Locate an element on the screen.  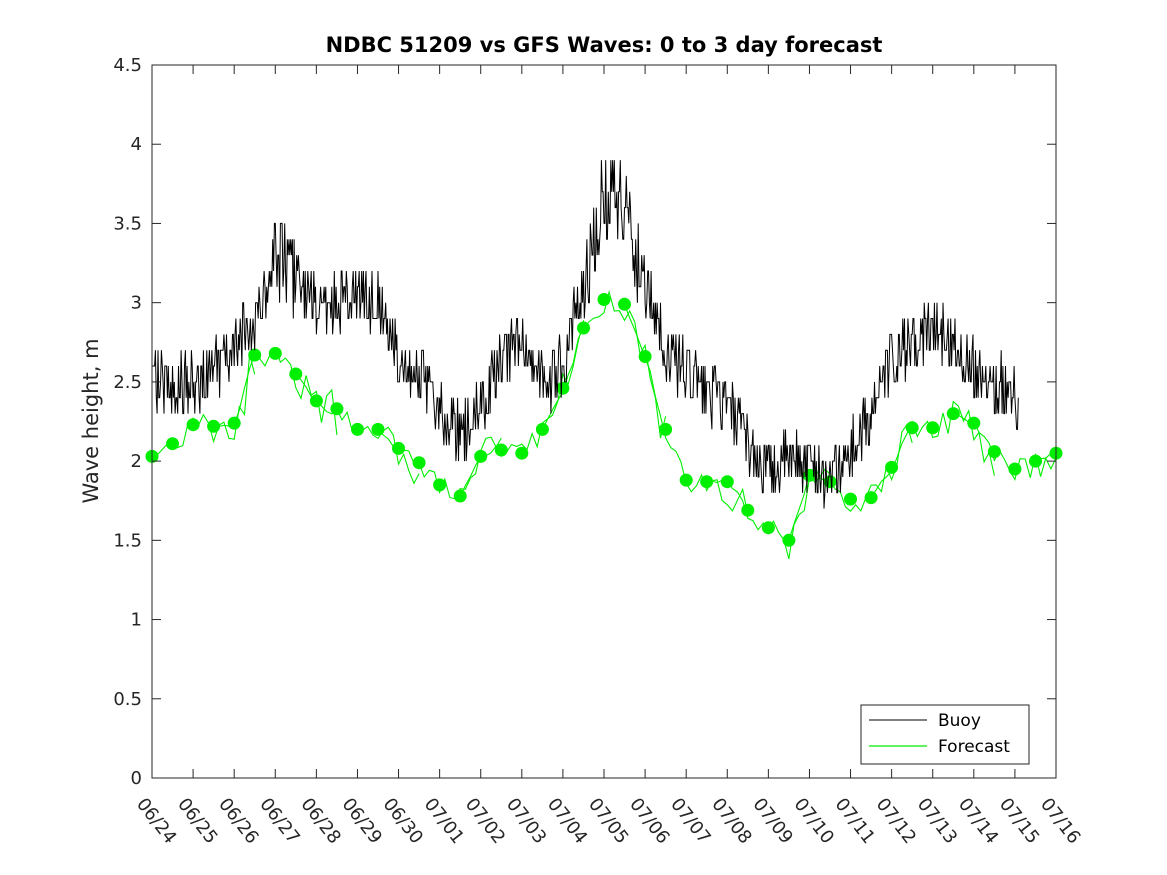
y-tick-label: 0.5 is located at coordinates (127, 699).